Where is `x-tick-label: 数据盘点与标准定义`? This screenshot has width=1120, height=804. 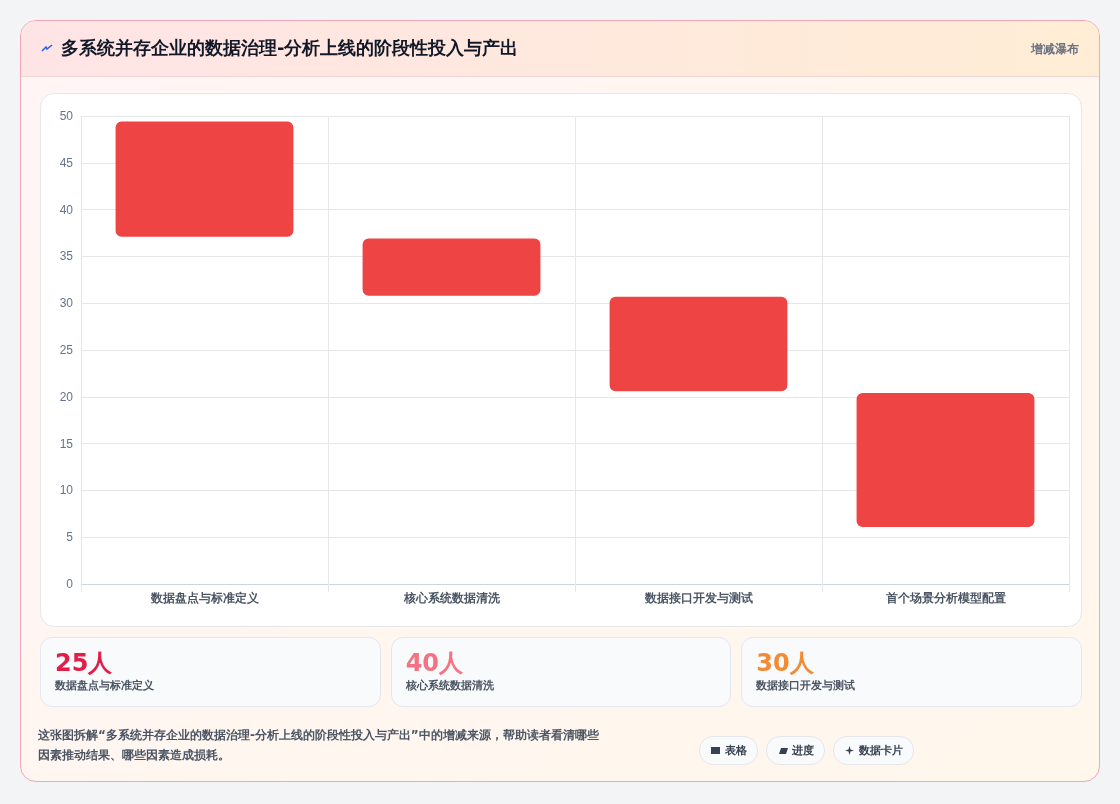
x-tick-label: 数据盘点与标准定义 is located at coordinates (204, 598).